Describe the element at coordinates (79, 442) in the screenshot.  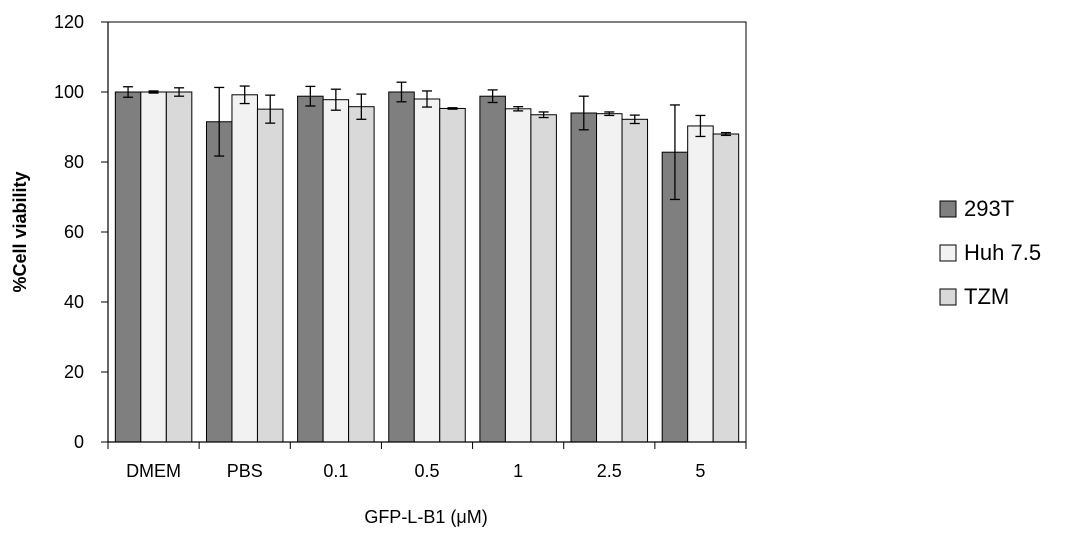
I see `y-tick-label: 0` at that location.